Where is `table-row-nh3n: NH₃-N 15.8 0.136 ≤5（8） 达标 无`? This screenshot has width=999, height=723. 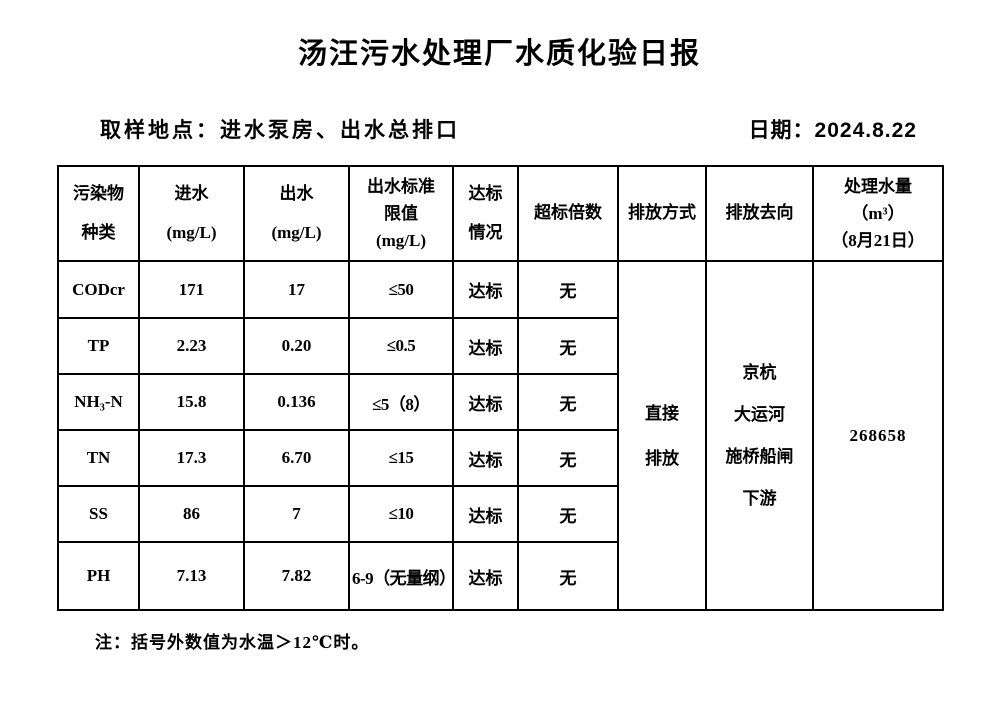 table-row-nh3n: NH₃-N 15.8 0.136 ≤5（8） 达标 无 is located at coordinates (500, 402).